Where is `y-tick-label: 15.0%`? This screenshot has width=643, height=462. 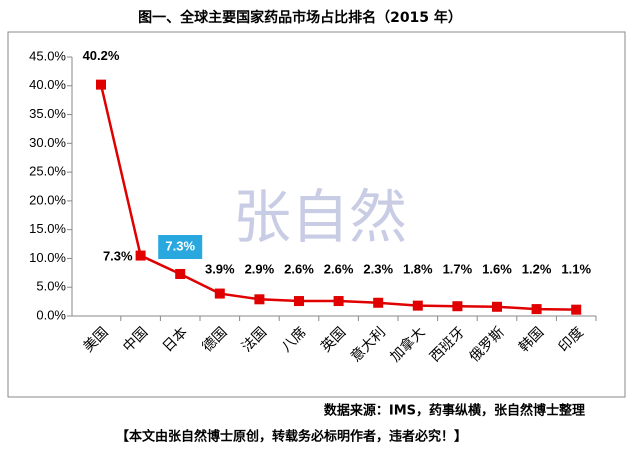
y-tick-label: 15.0% is located at coordinates (47, 228).